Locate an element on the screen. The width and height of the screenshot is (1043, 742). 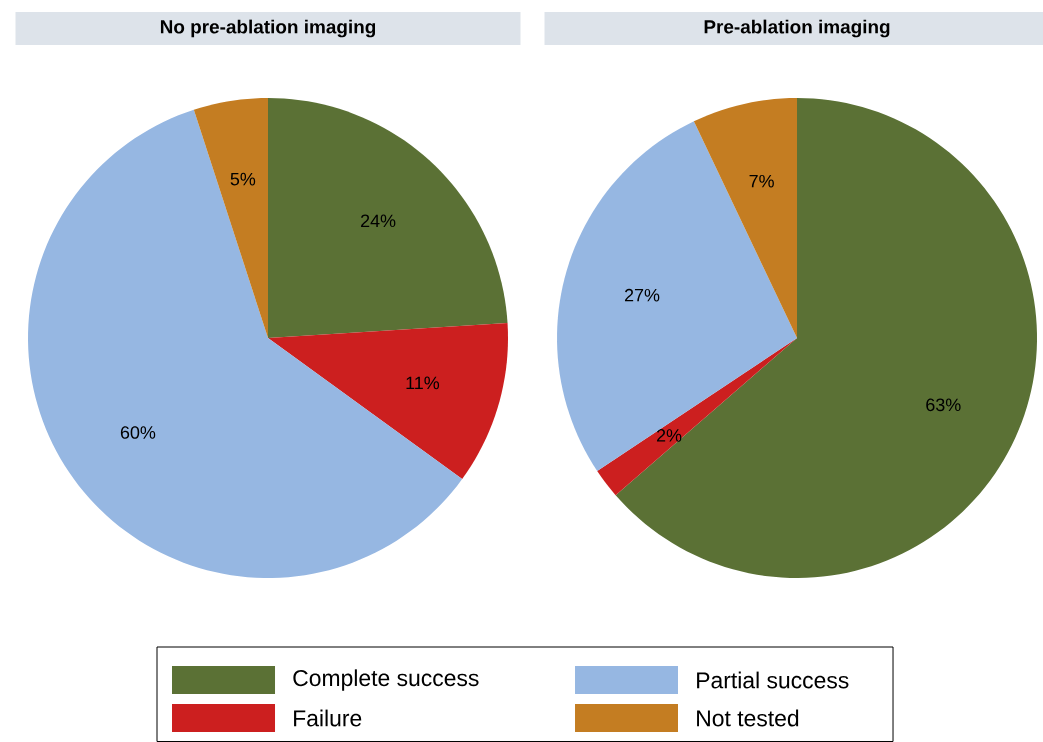
legend-label: Not tested is located at coordinates (748, 718).